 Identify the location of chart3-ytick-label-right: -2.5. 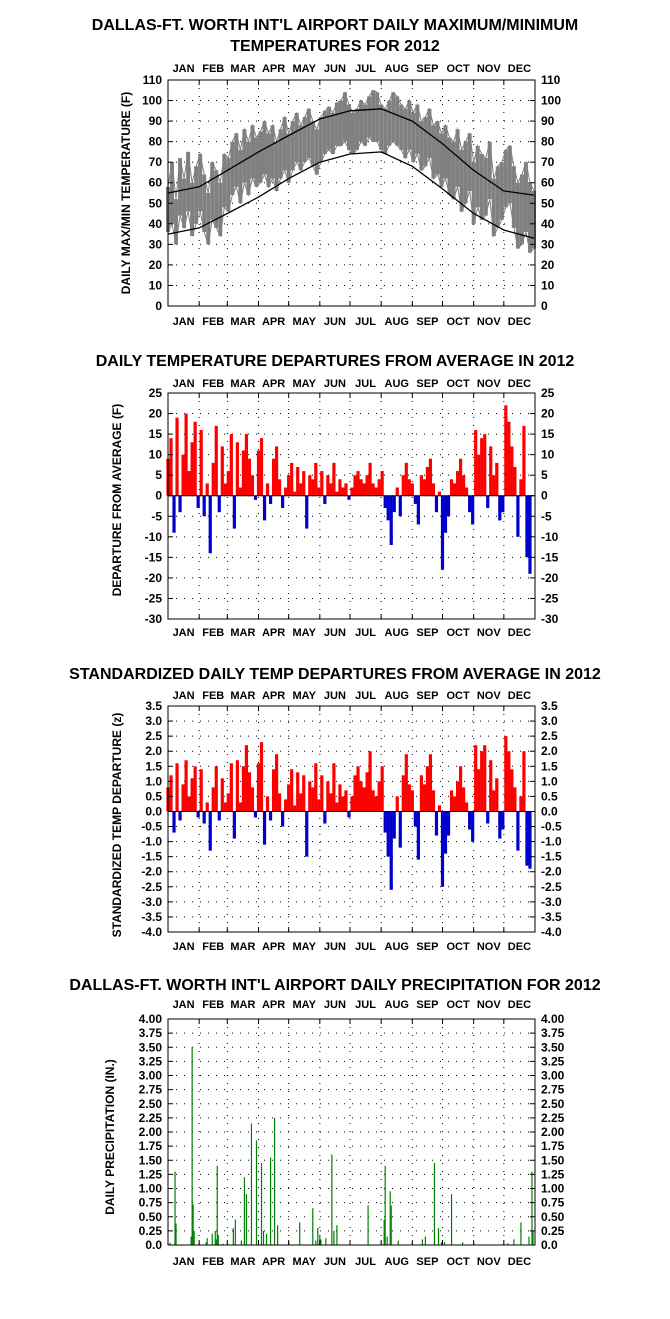
(551, 887).